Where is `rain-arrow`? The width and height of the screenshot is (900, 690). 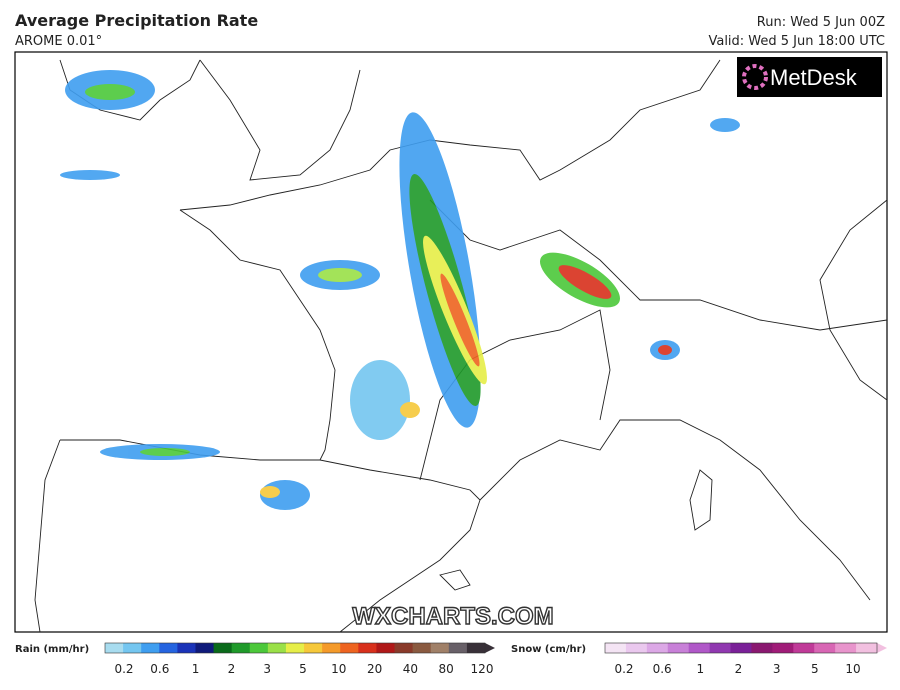 rain-arrow is located at coordinates (490, 648).